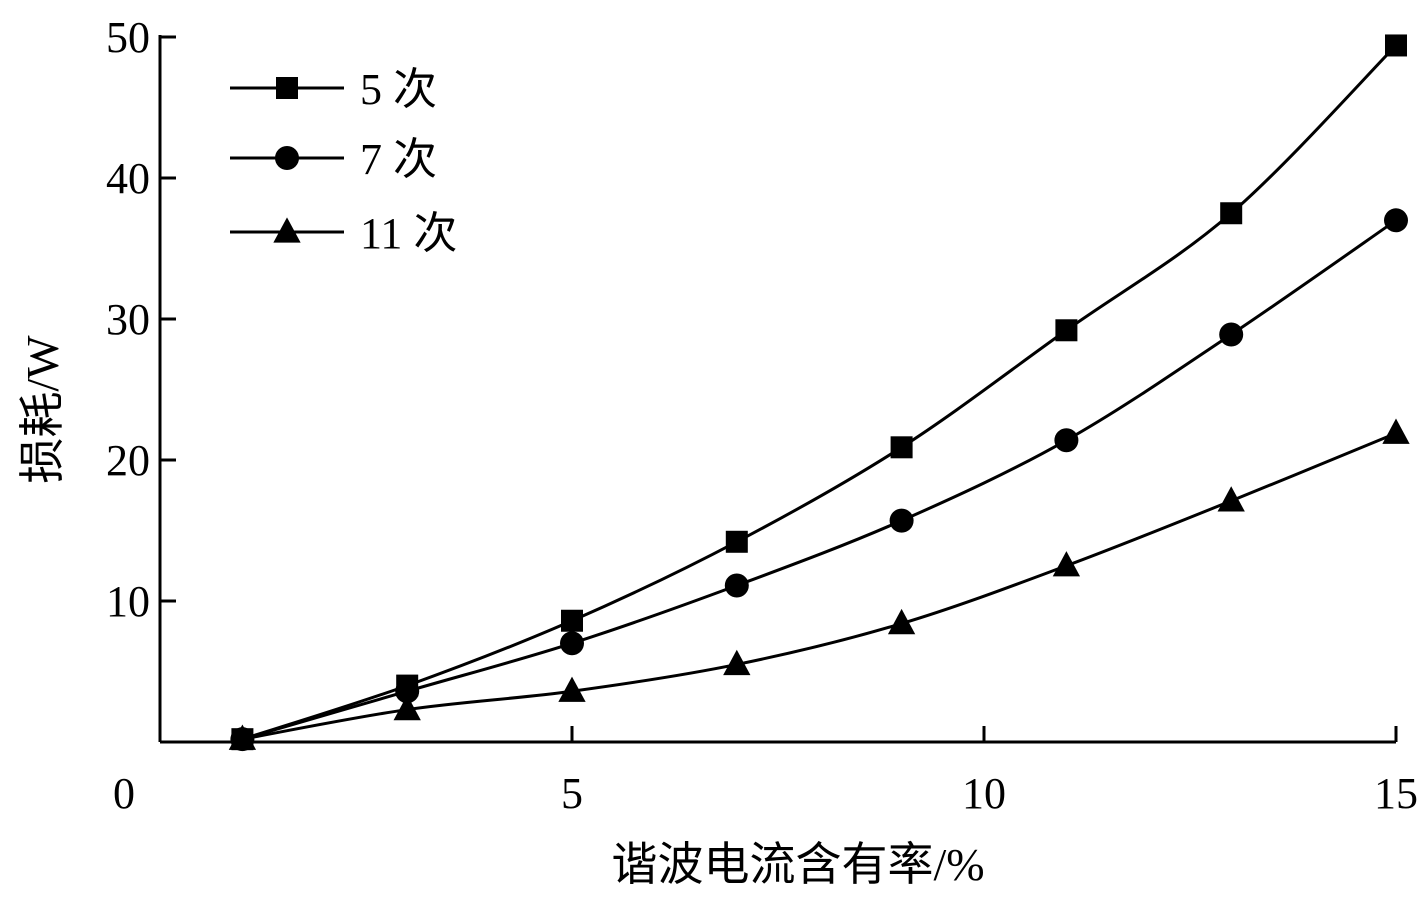  Describe the element at coordinates (287, 230) in the screenshot. I see `legend-marker-11-triangle` at that location.